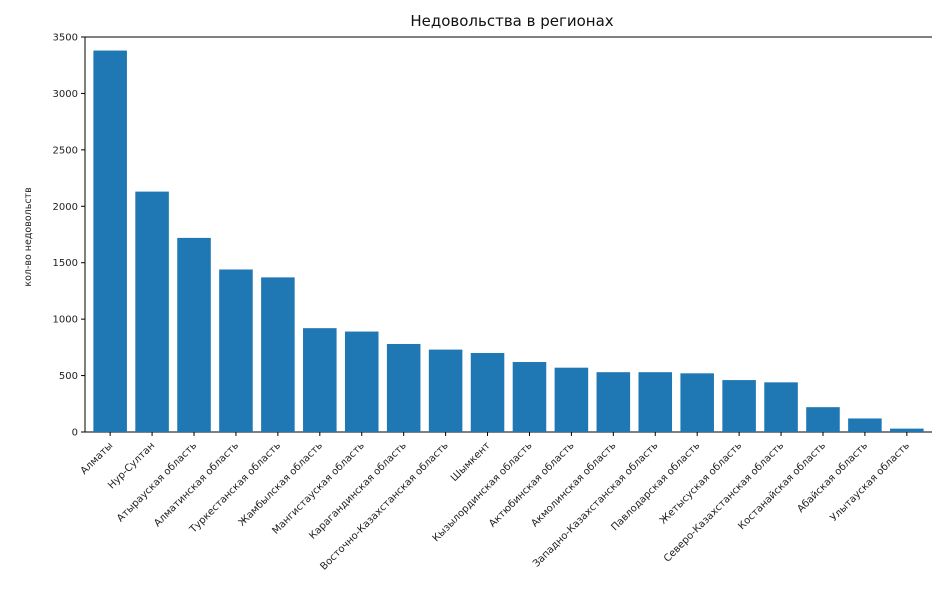  I want to click on x-tick-label: Шымкент, so click(471, 462).